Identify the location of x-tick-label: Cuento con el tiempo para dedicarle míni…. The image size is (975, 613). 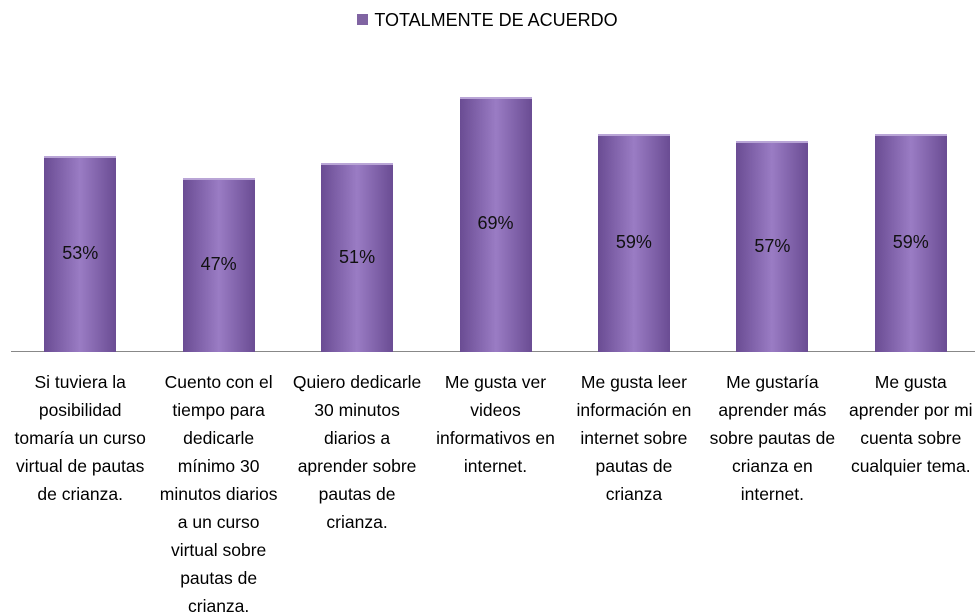
(218, 492).